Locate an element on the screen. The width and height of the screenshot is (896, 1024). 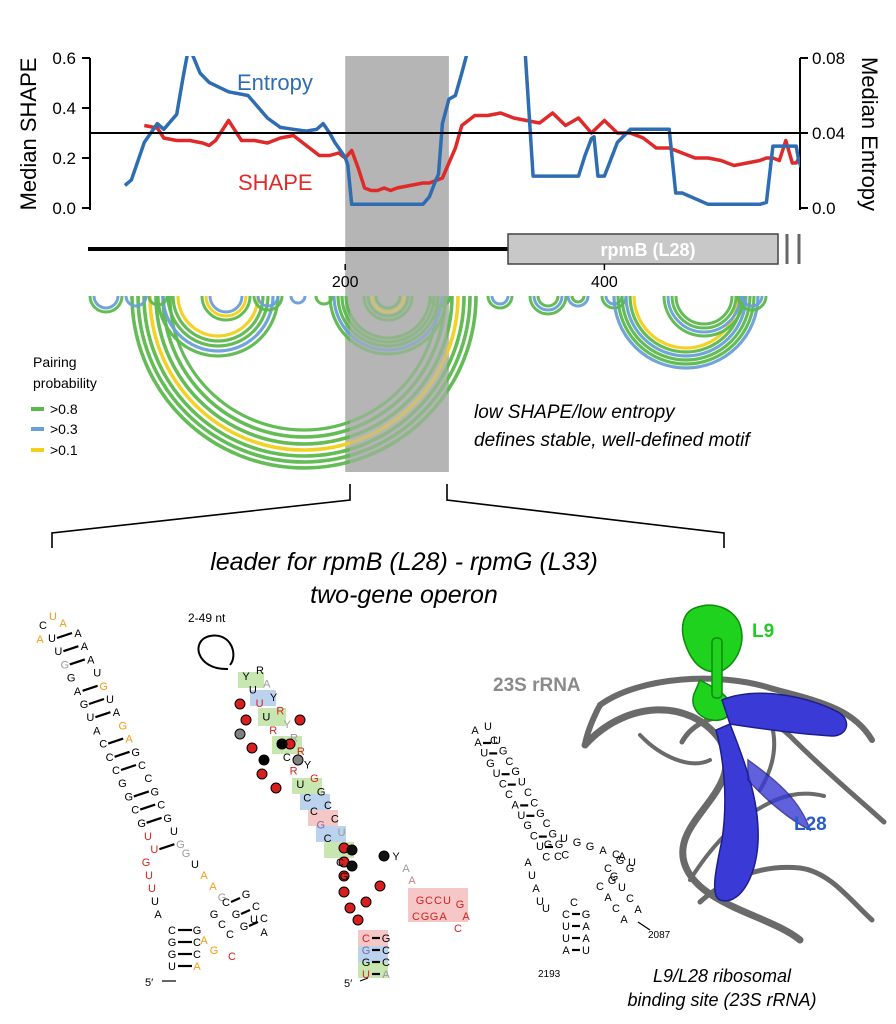
hairpin-middle-5prime: 5′ is located at coordinates (348, 984).